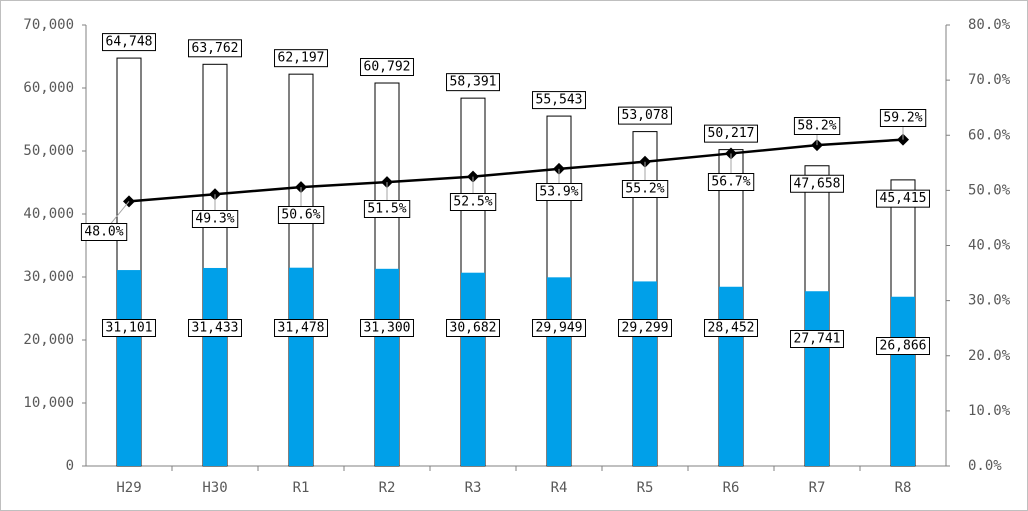  I want to click on ratio-label: 56.7%, so click(730, 182).